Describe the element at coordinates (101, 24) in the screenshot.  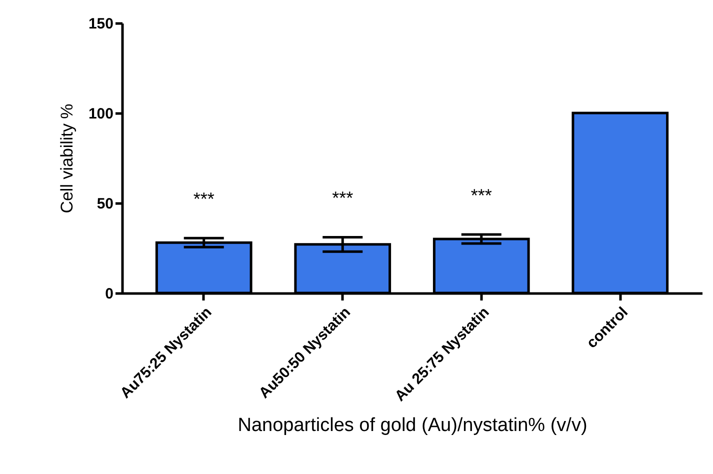
I see `y-tick-label: 150` at that location.